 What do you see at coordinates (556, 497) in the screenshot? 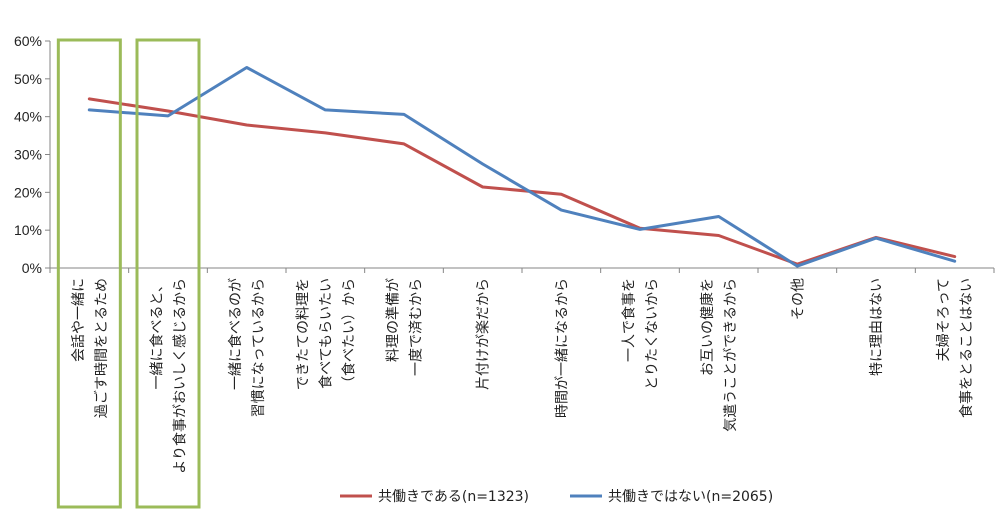
I see `legend: 共働きである(n=1323) 共働きではない(n=2065)` at bounding box center [556, 497].